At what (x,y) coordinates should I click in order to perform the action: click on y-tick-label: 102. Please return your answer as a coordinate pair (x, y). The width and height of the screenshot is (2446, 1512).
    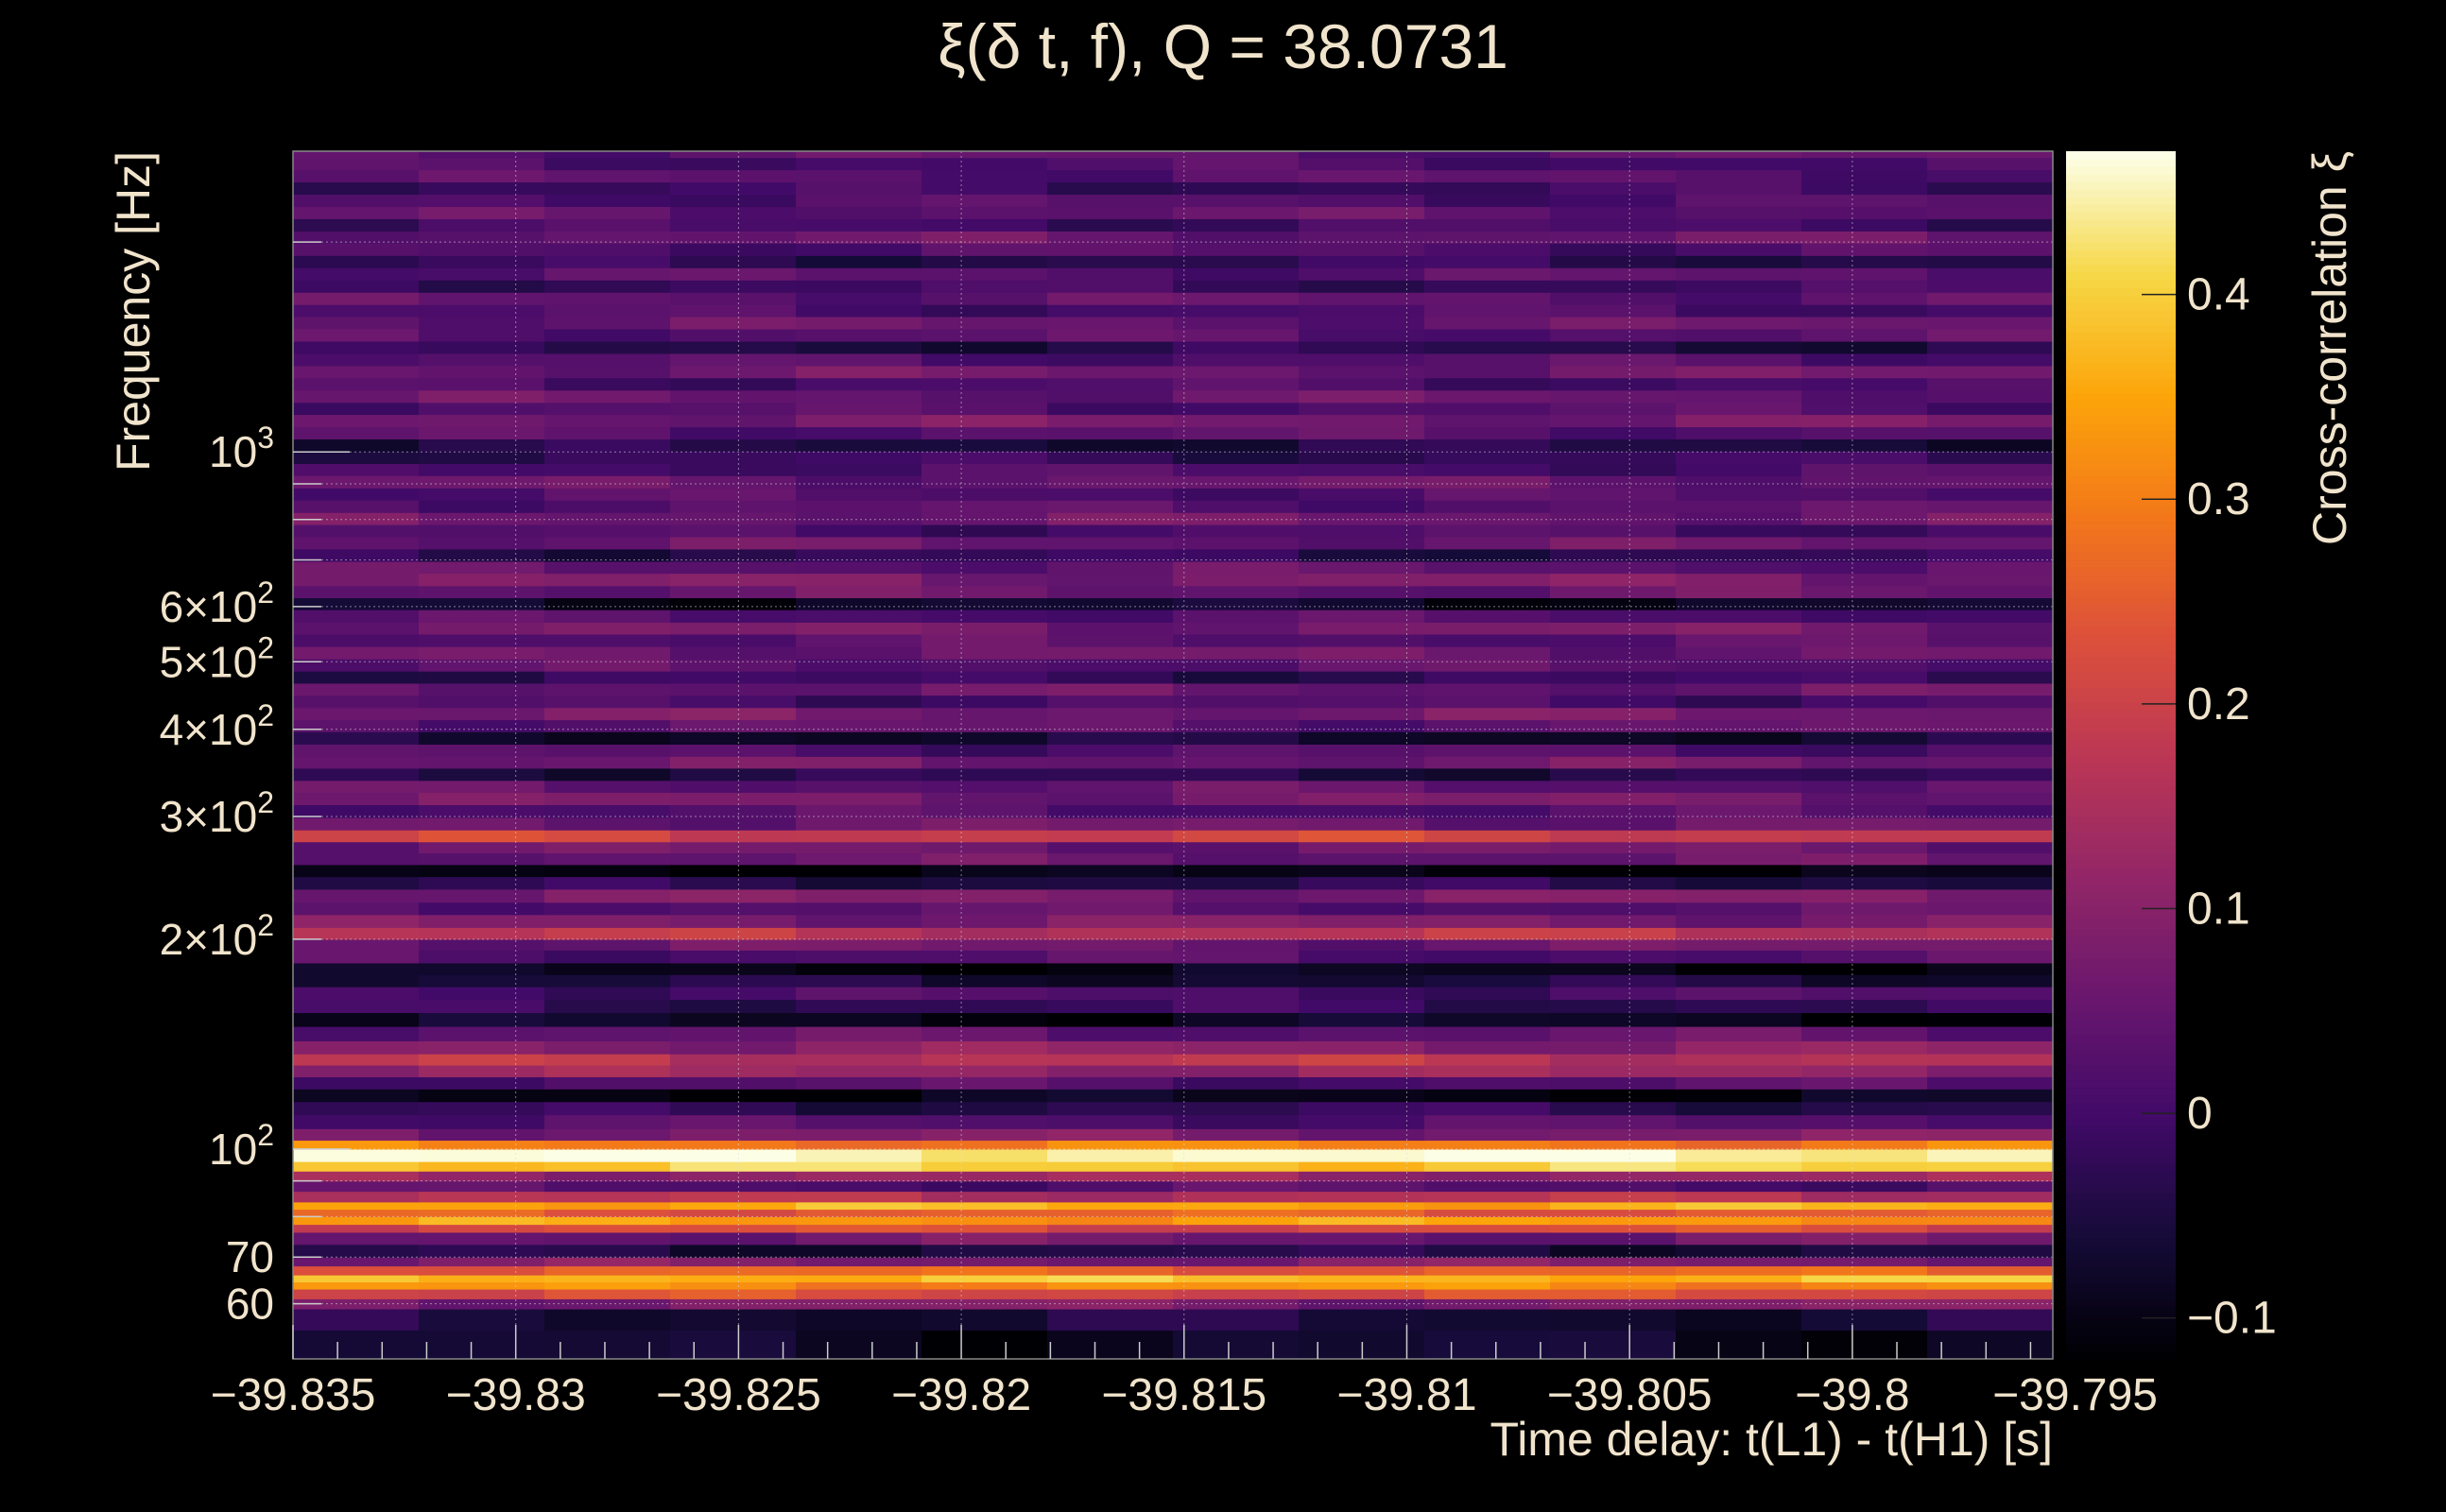
    Looking at the image, I should click on (241, 1146).